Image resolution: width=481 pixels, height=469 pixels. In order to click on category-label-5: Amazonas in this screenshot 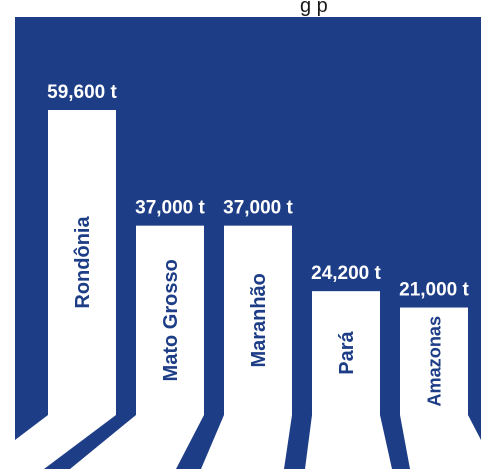, I will do `click(434, 361)`.